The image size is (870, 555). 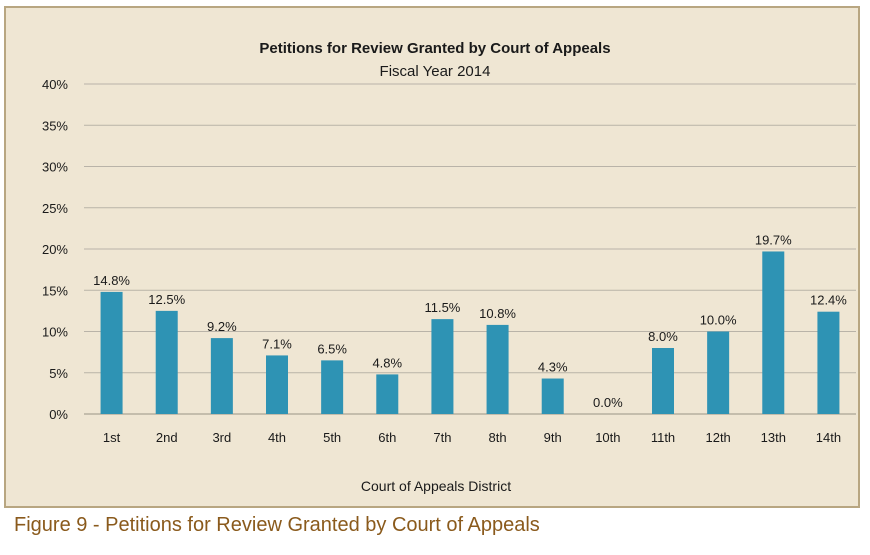 What do you see at coordinates (111, 280) in the screenshot?
I see `data-label: 14.8%` at bounding box center [111, 280].